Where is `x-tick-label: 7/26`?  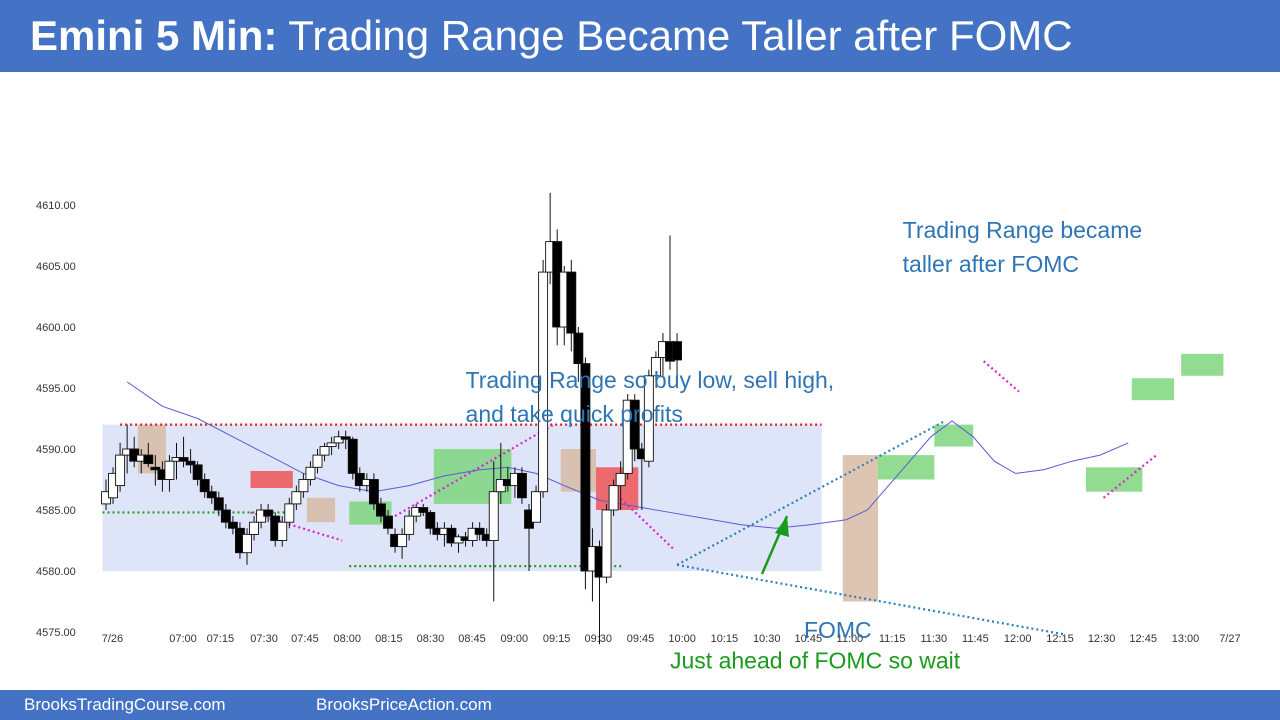 x-tick-label: 7/26 is located at coordinates (112, 639).